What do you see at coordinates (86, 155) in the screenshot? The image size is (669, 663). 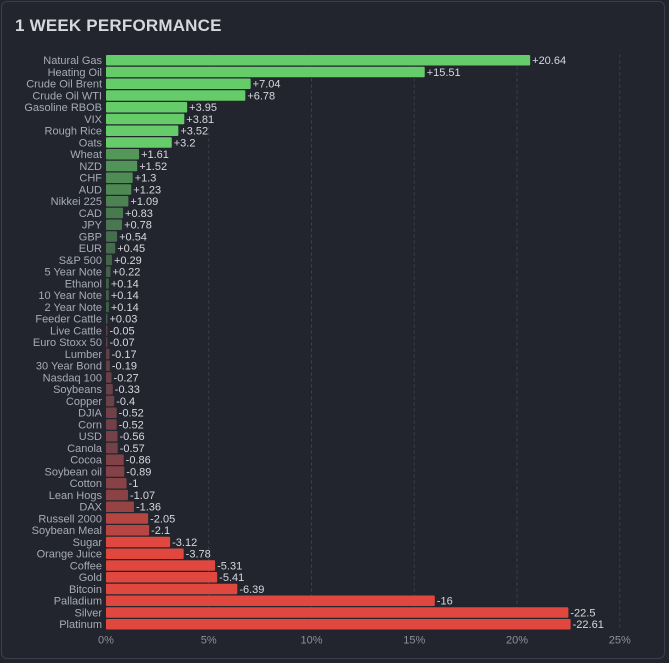 I see `category-label: Wheat` at bounding box center [86, 155].